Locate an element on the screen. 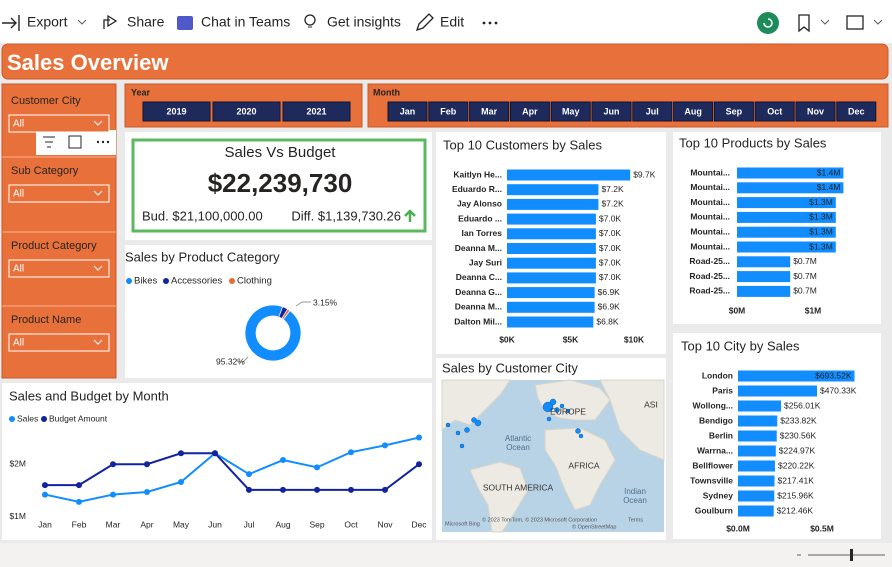  slicer-option: Dec is located at coordinates (856, 111).